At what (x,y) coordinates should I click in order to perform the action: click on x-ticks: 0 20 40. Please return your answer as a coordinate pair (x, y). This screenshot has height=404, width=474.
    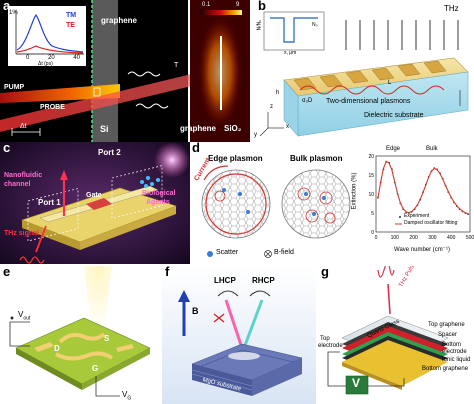
    Looking at the image, I should click on (53, 58).